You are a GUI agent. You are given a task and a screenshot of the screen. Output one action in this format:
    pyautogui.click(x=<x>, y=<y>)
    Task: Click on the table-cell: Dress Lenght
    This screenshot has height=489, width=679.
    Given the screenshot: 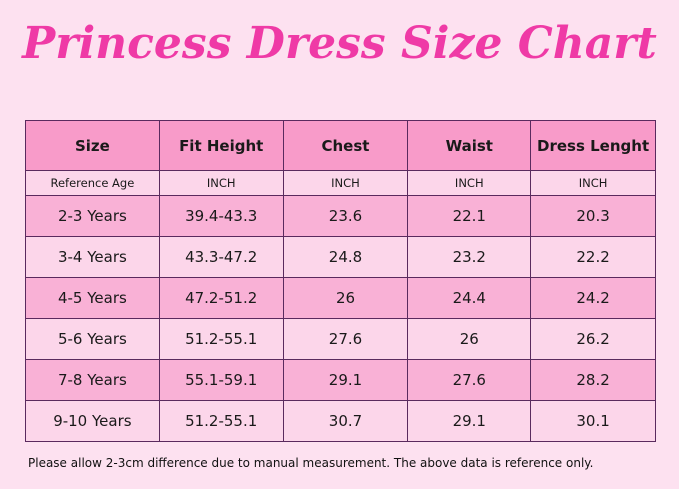 What is the action you would take?
    pyautogui.click(x=593, y=145)
    